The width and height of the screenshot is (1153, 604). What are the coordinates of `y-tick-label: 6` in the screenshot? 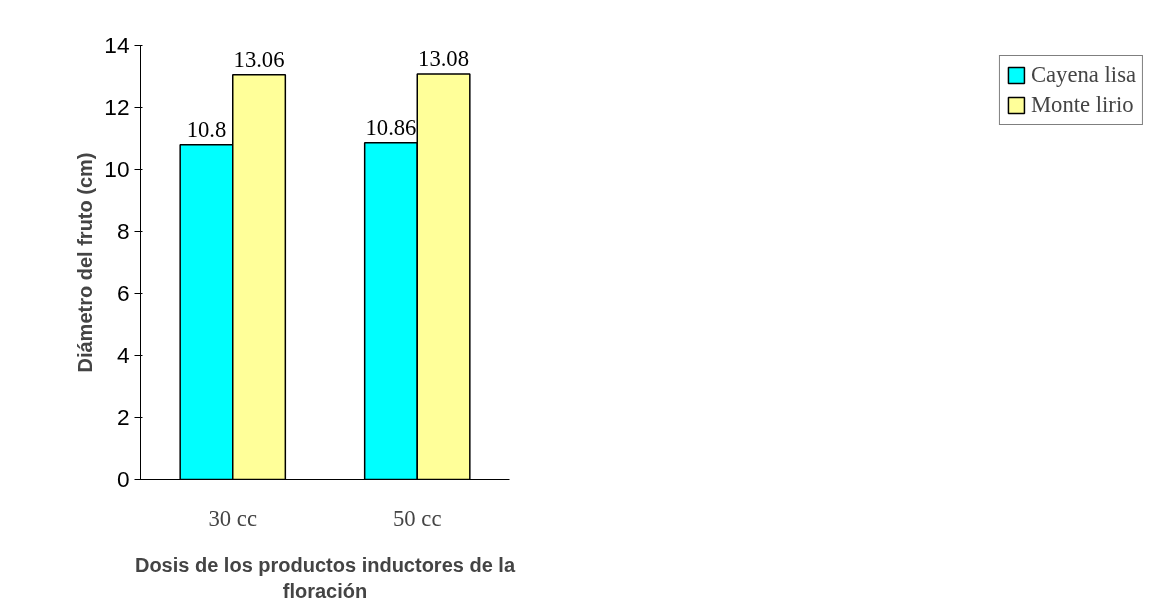 It's located at (123, 293).